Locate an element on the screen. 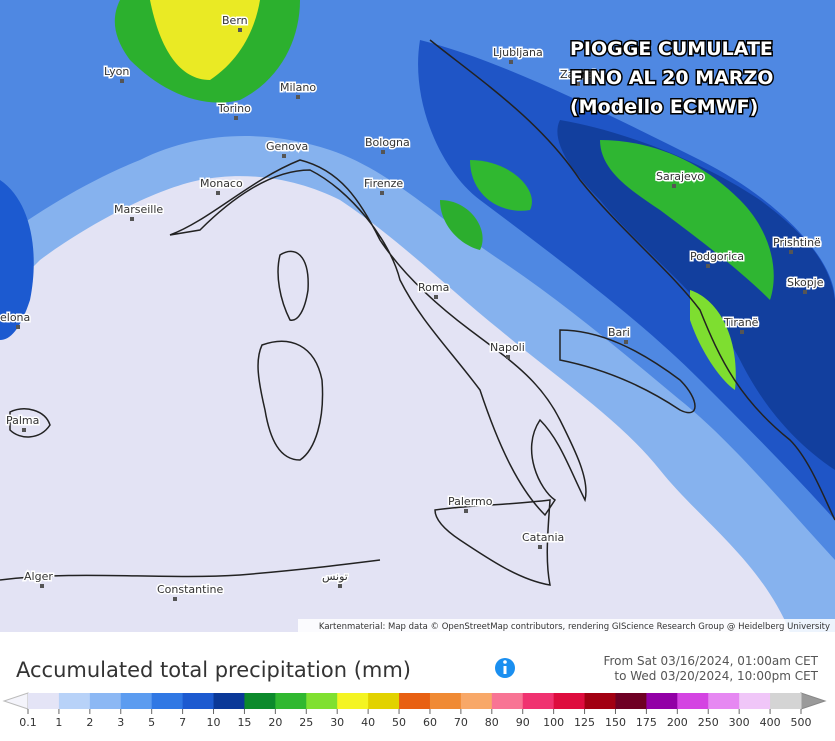  city-label: Roma is located at coordinates (433, 287).